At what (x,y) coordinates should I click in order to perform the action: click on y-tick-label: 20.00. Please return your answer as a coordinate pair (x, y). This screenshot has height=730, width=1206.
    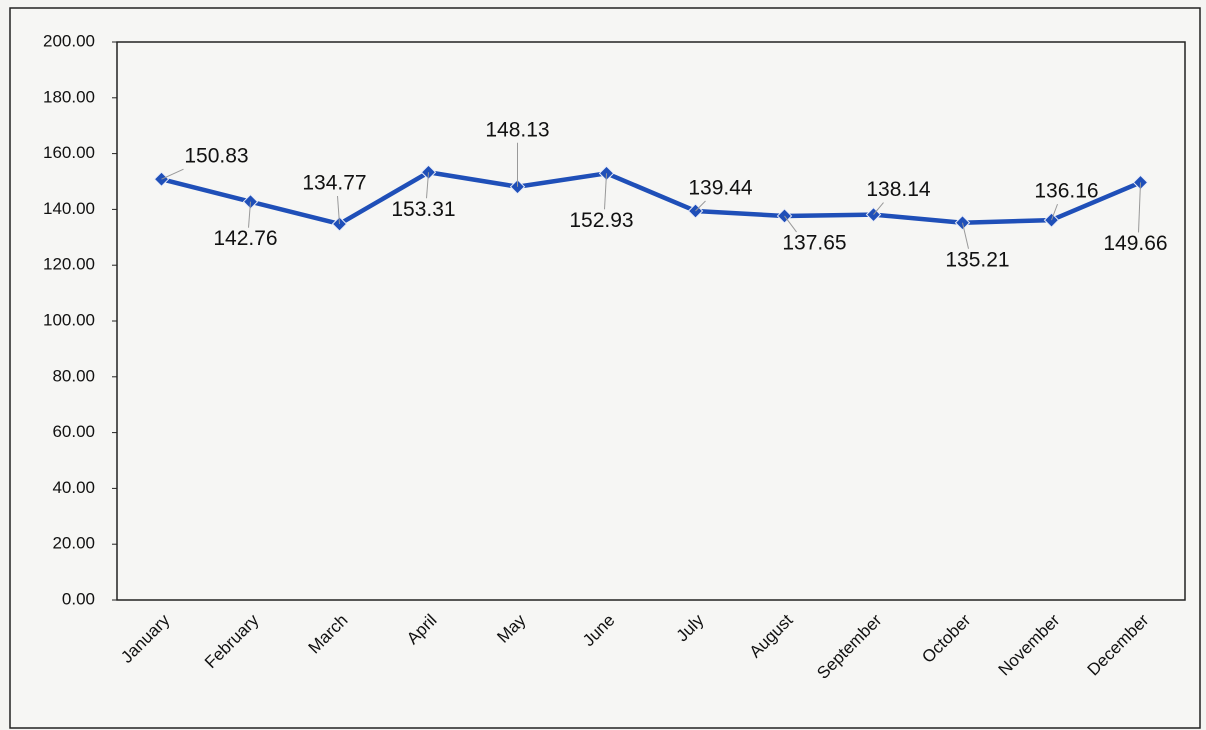
    Looking at the image, I should click on (73, 543).